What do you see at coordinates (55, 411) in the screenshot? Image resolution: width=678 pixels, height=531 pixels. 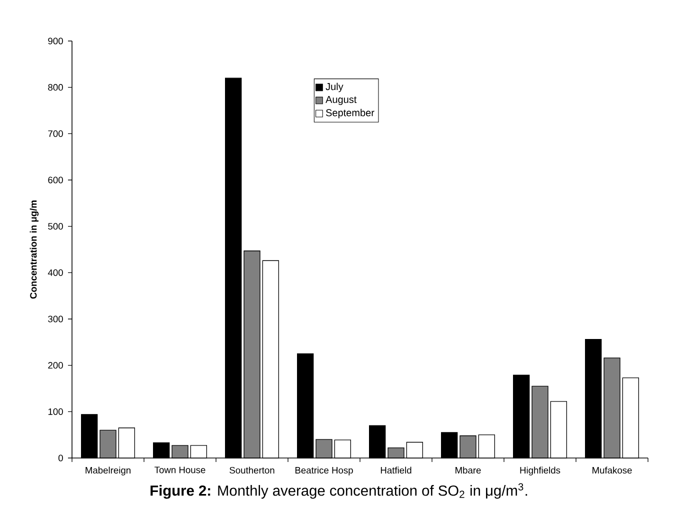 I see `y-tick-label: 100` at bounding box center [55, 411].